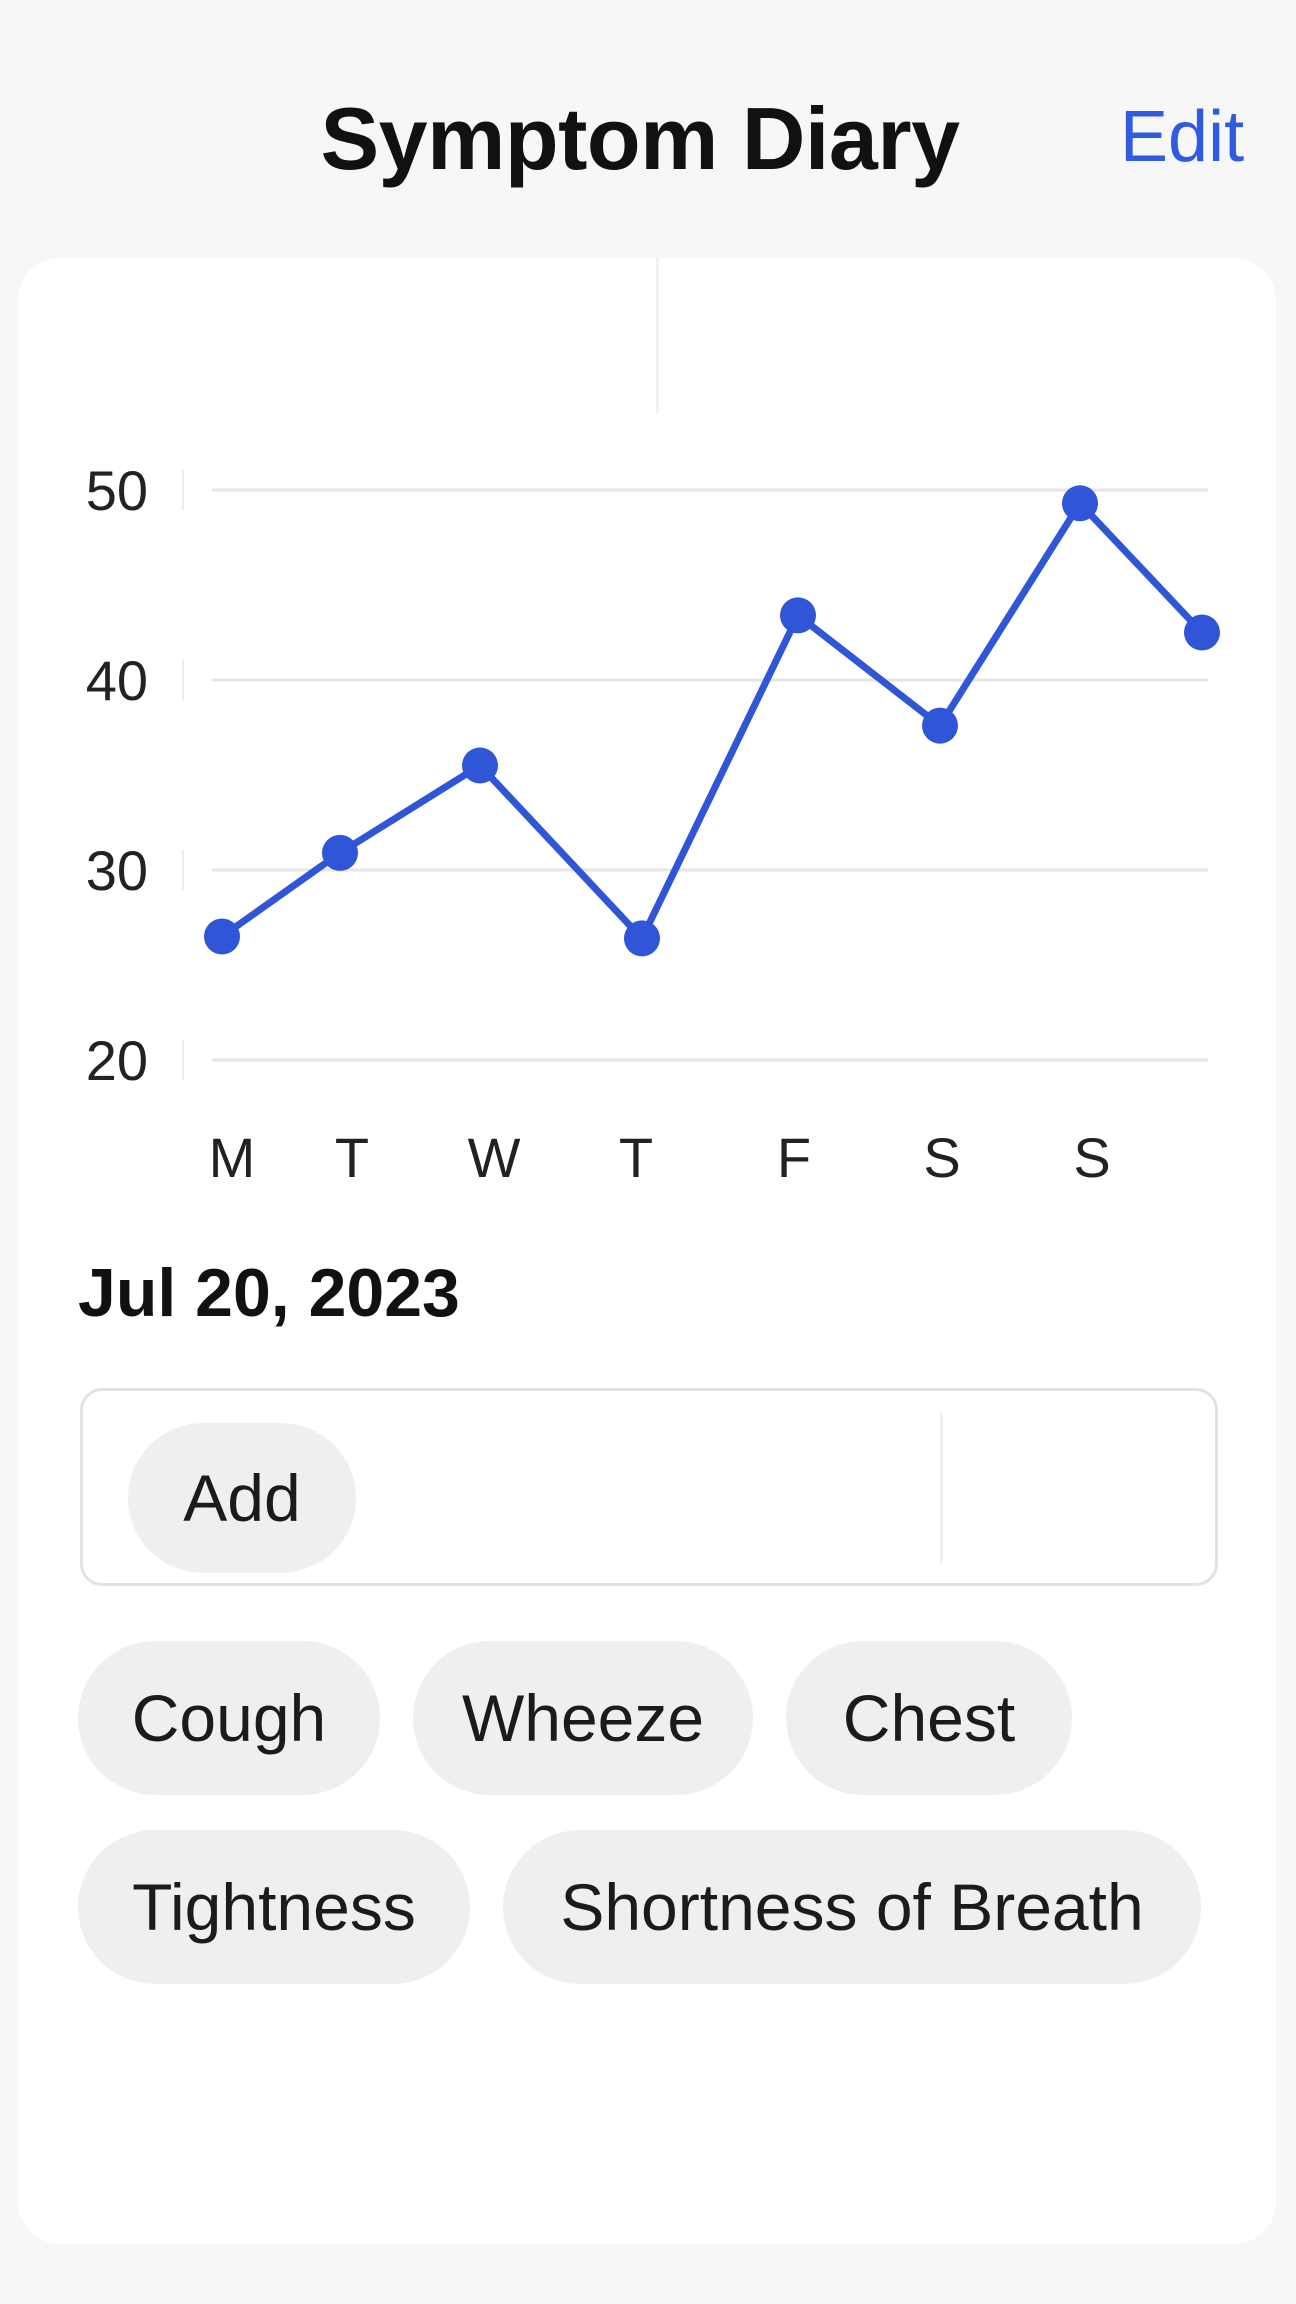  What do you see at coordinates (929, 1718) in the screenshot?
I see `symptom-chip-chest: Chest` at bounding box center [929, 1718].